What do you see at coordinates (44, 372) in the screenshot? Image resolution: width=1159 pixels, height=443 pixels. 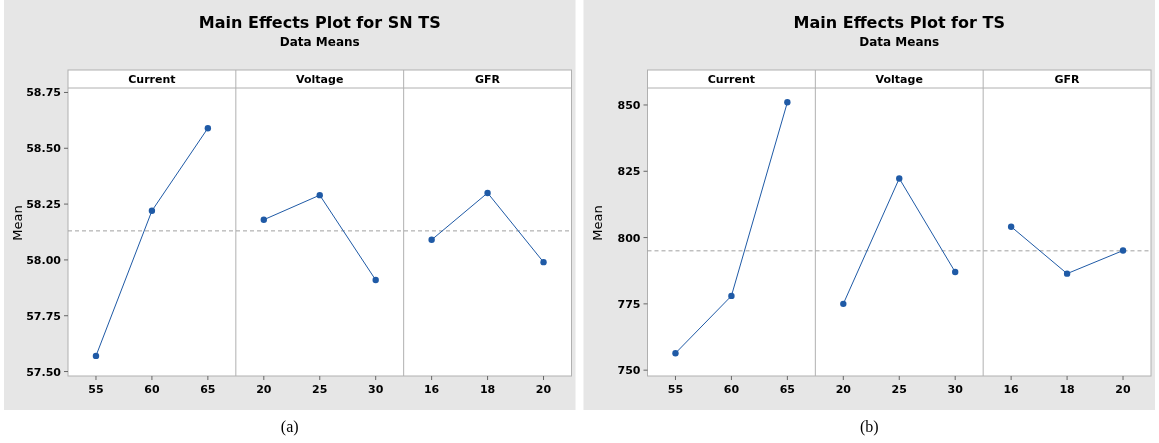 I see `y-tick-label: 57.50` at bounding box center [44, 372].